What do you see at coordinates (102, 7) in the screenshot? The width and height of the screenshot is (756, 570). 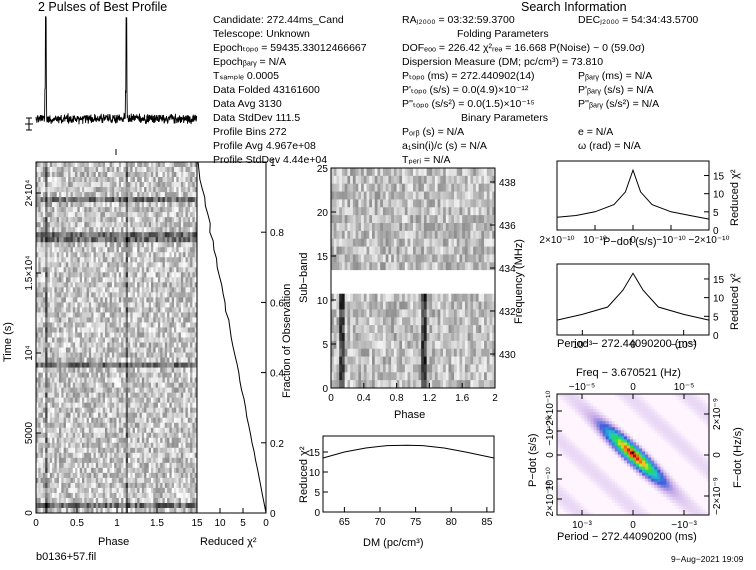 I see `profile-title: 2 Pulses of Best Profile` at bounding box center [102, 7].